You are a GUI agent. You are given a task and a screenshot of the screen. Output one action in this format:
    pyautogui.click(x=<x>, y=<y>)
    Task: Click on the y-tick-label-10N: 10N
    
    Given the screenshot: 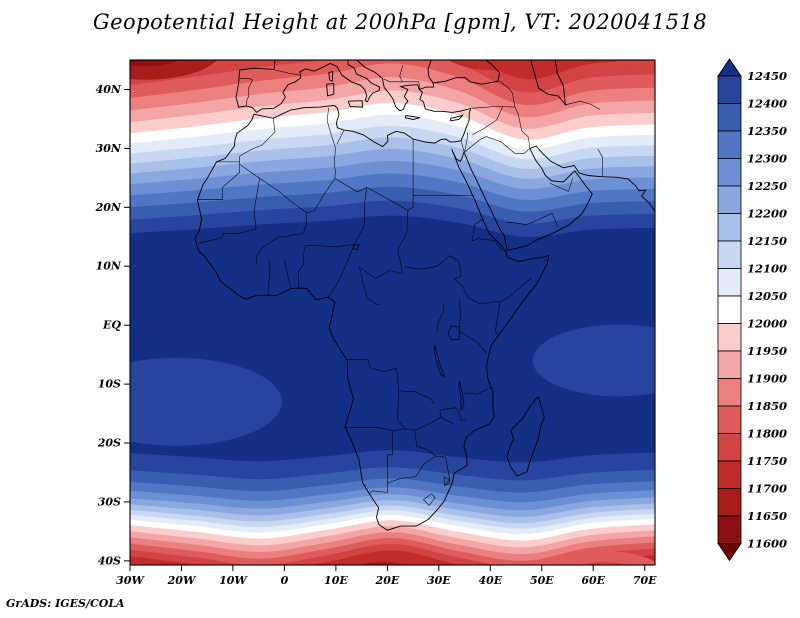 What is the action you would take?
    pyautogui.click(x=109, y=266)
    